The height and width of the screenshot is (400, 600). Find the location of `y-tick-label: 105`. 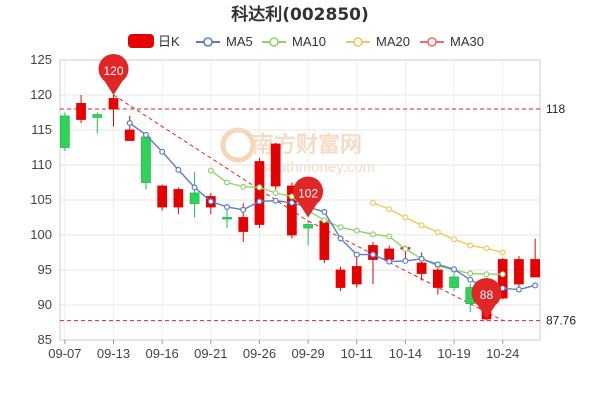

y-tick-label: 105 is located at coordinates (41, 199).